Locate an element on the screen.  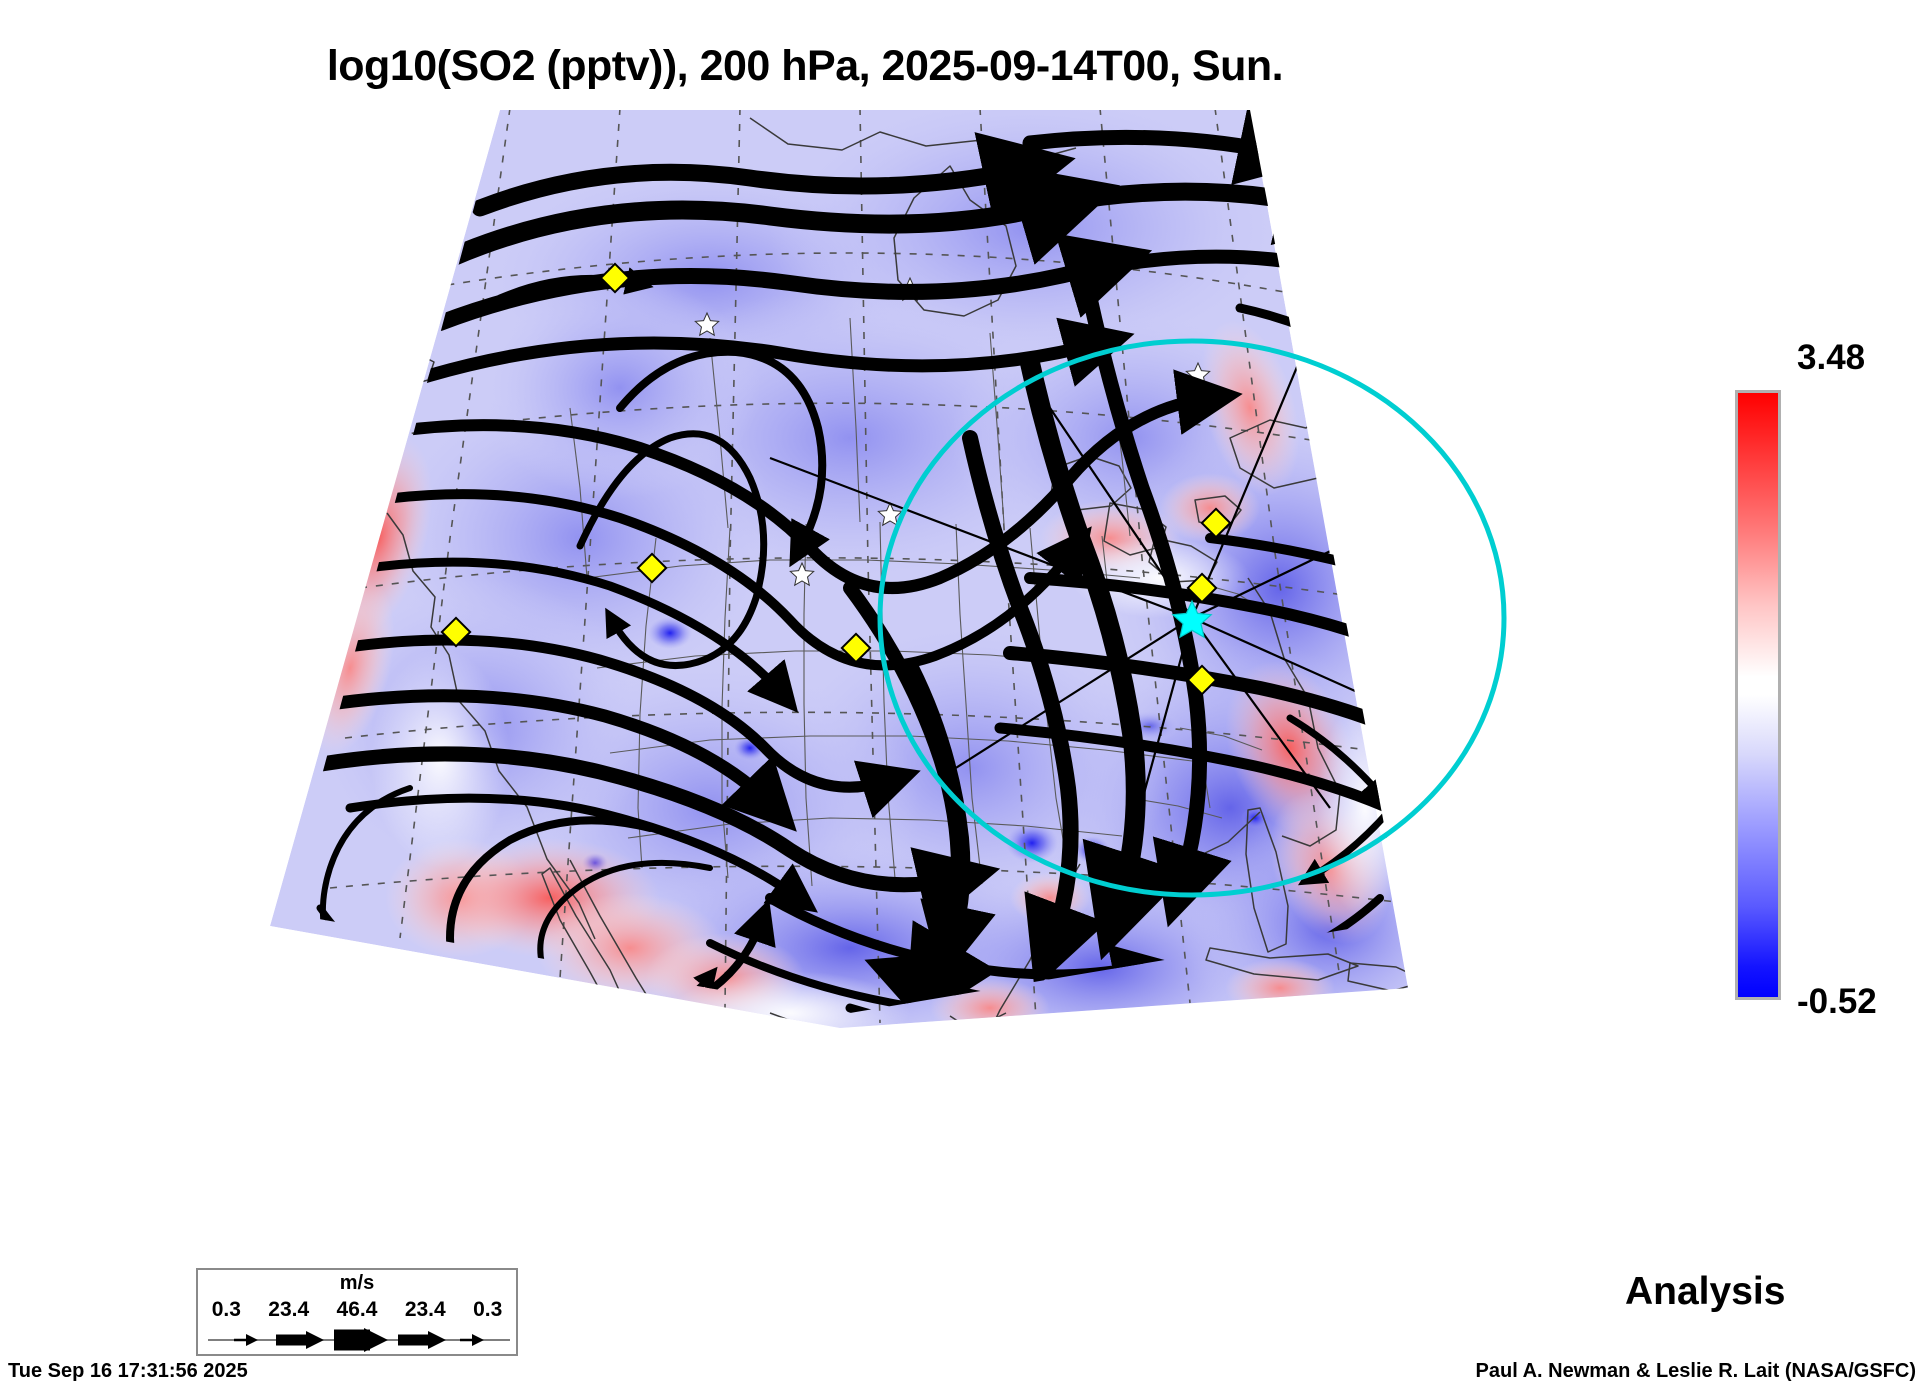
range-ring is located at coordinates (1192, 618).